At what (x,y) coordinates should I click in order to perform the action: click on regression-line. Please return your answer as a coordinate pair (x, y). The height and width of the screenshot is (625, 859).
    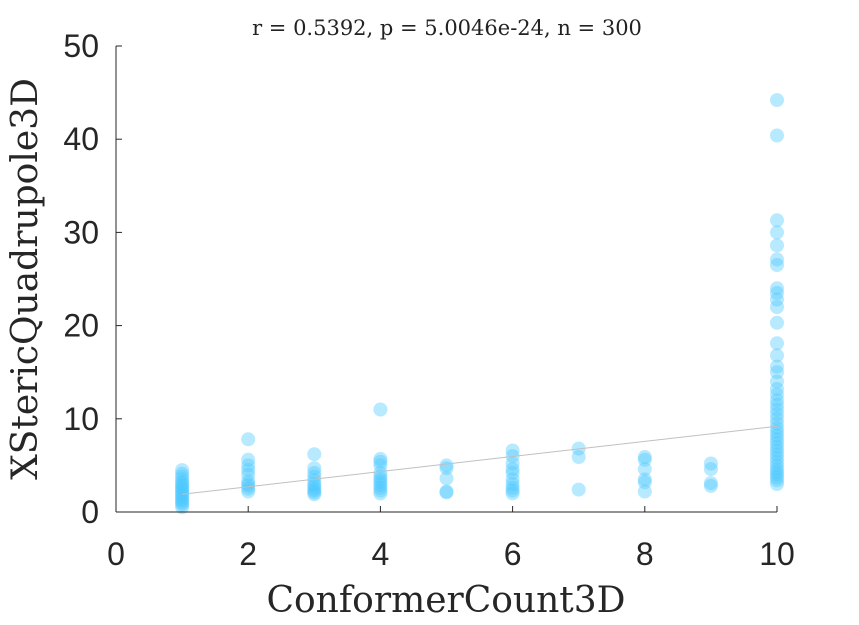
    Looking at the image, I should click on (480, 460).